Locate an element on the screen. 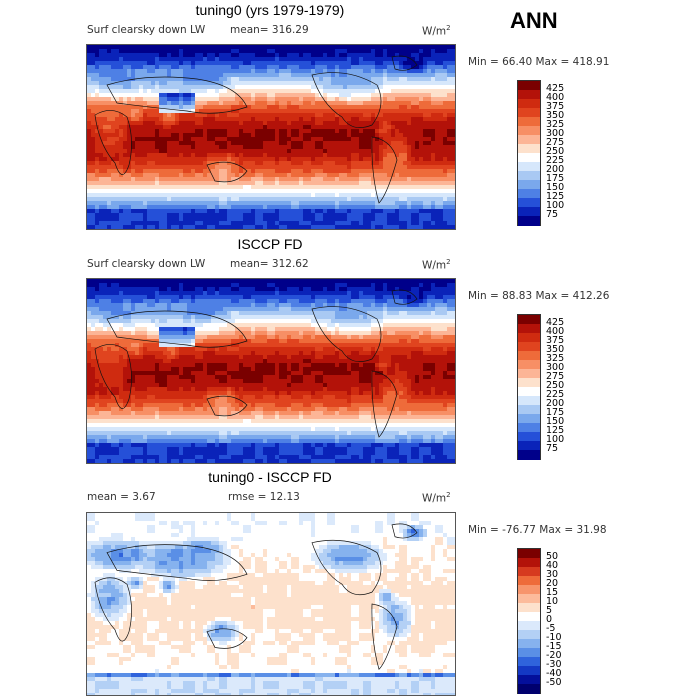 Image resolution: width=700 pixels, height=700 pixels. colorbar-tick-label: -40 is located at coordinates (554, 673).